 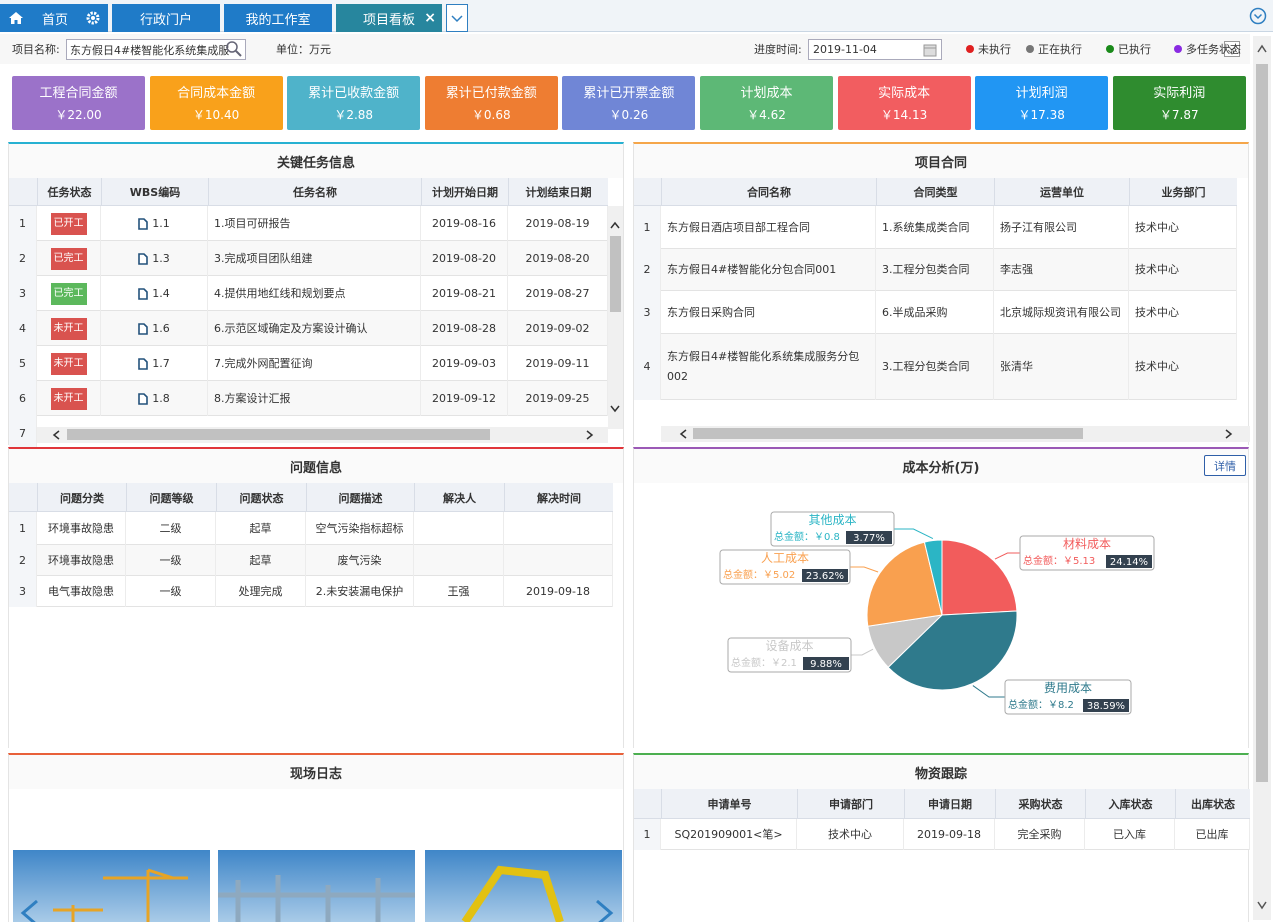 What do you see at coordinates (1042, 103) in the screenshot?
I see `kpi-card: 计划利润 ￥17.38` at bounding box center [1042, 103].